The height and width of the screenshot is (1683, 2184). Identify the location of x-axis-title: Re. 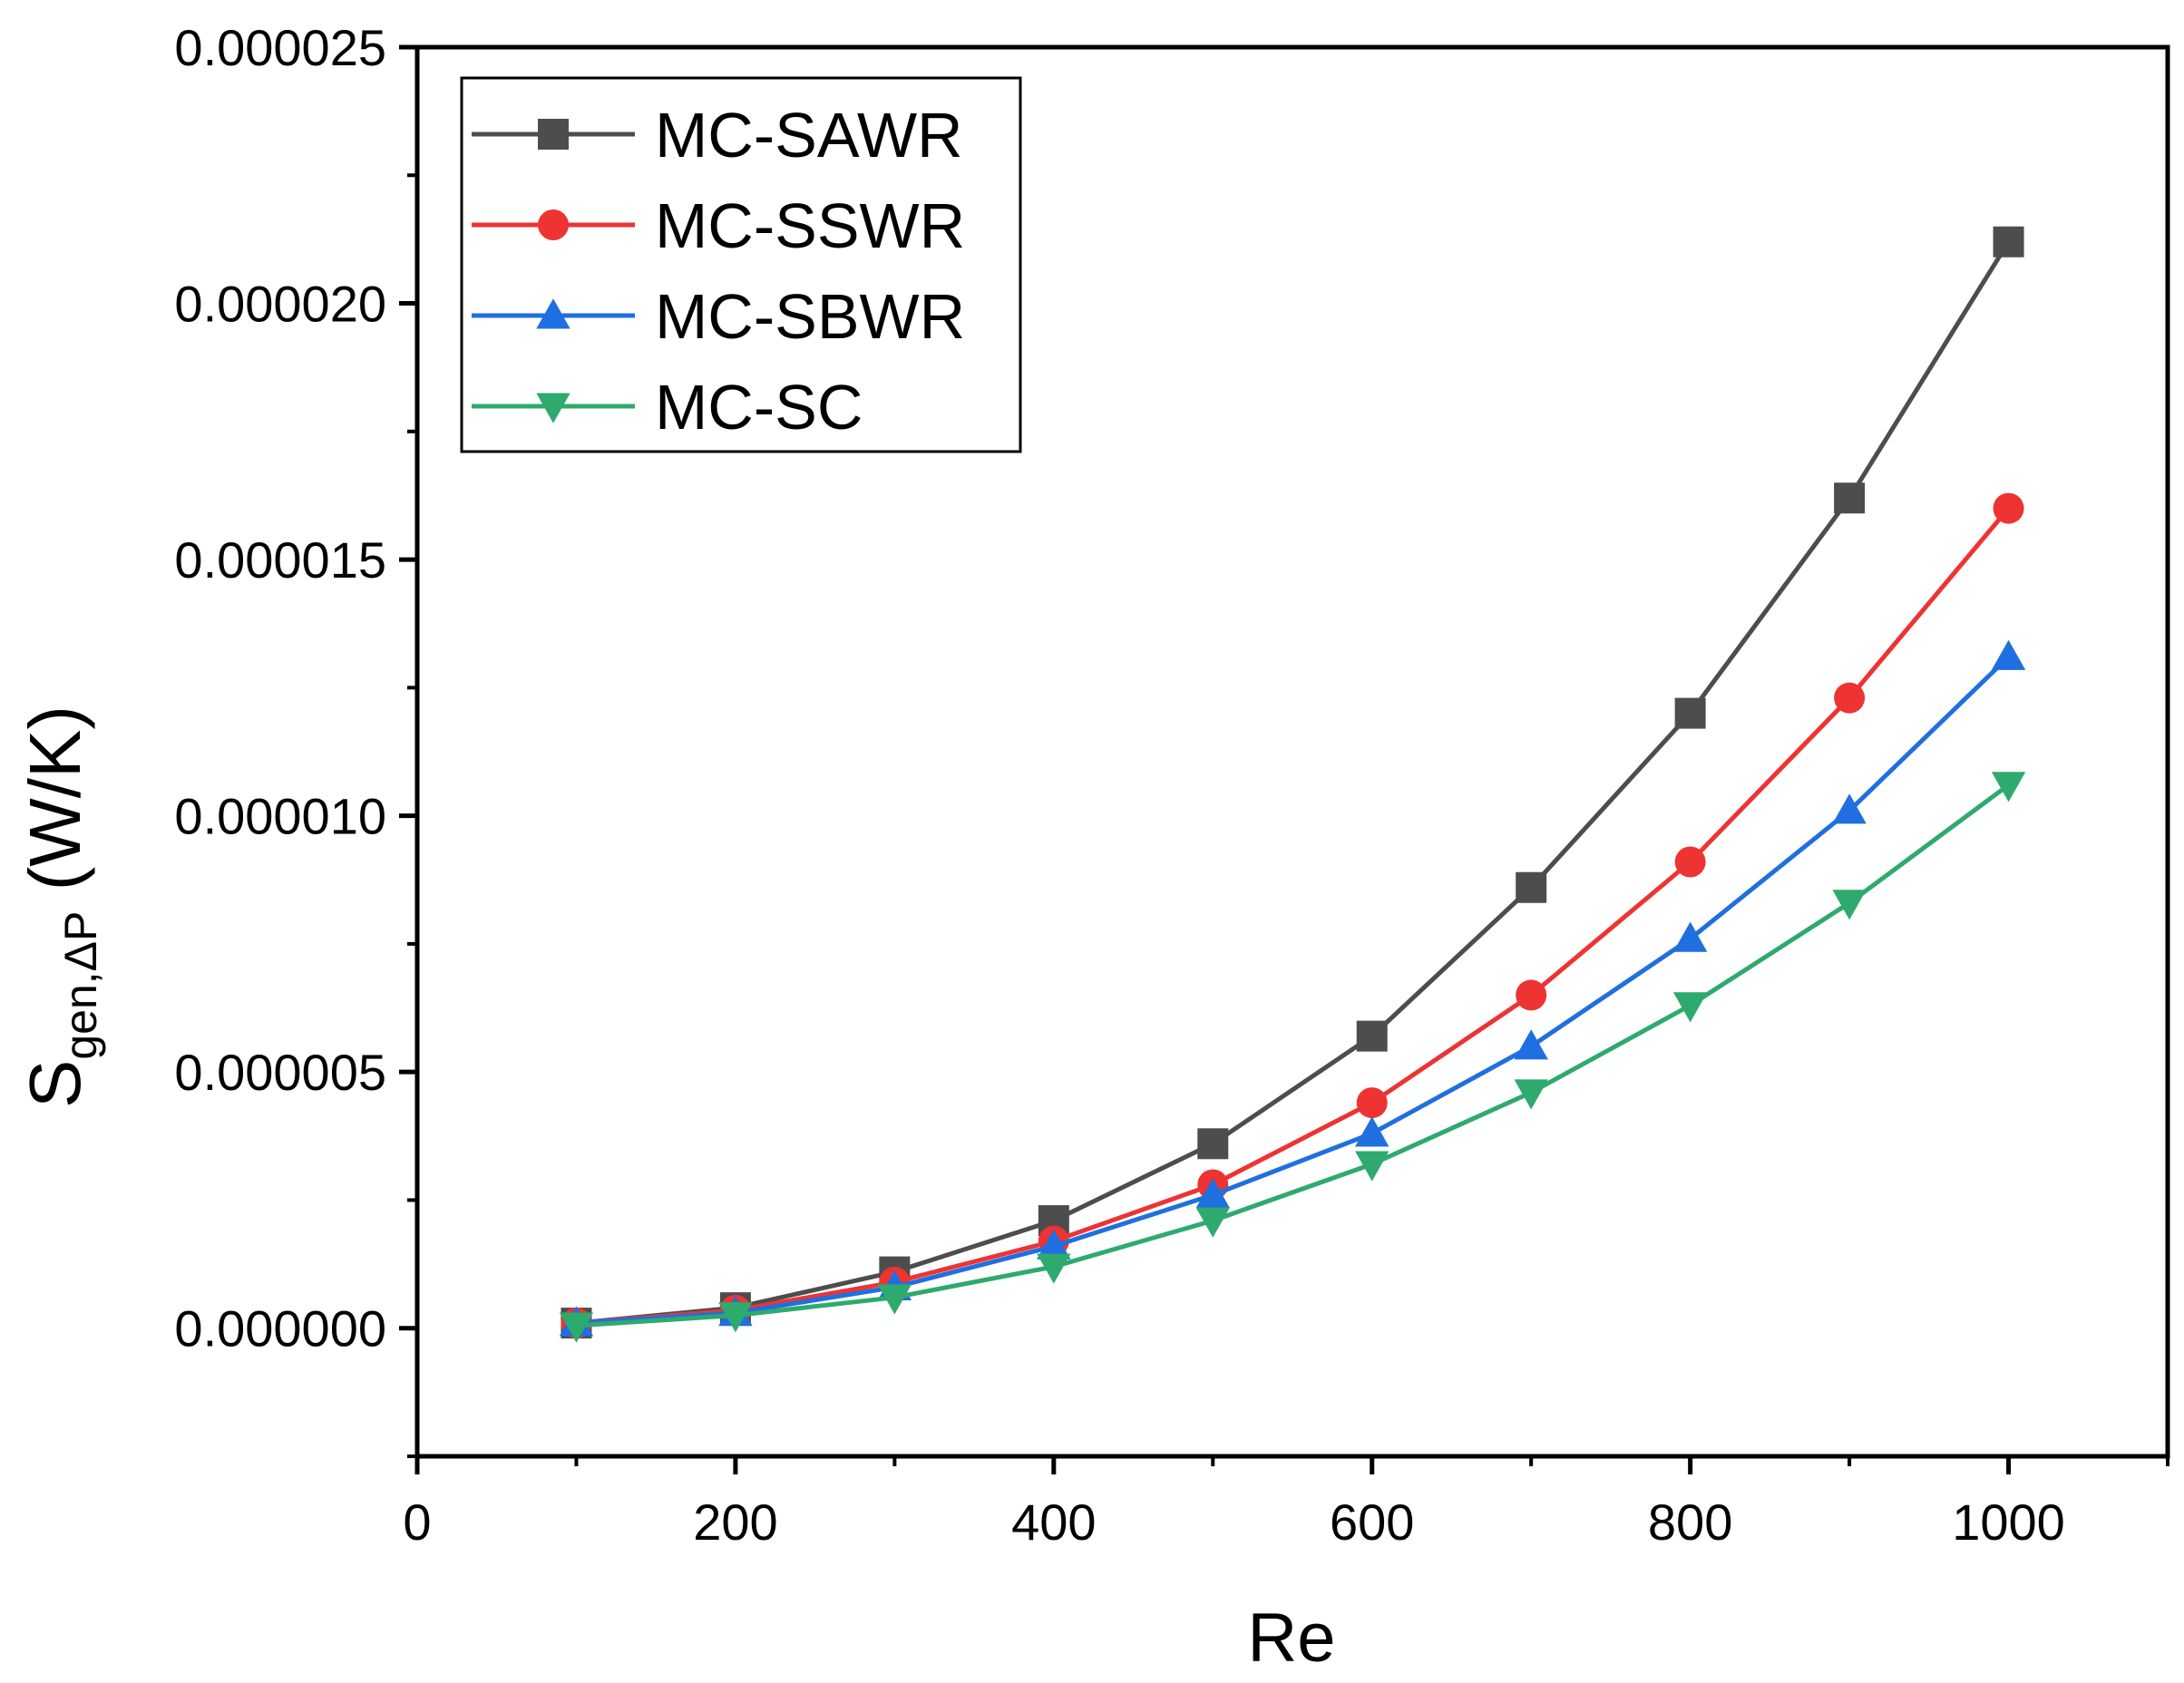
(1291, 1638).